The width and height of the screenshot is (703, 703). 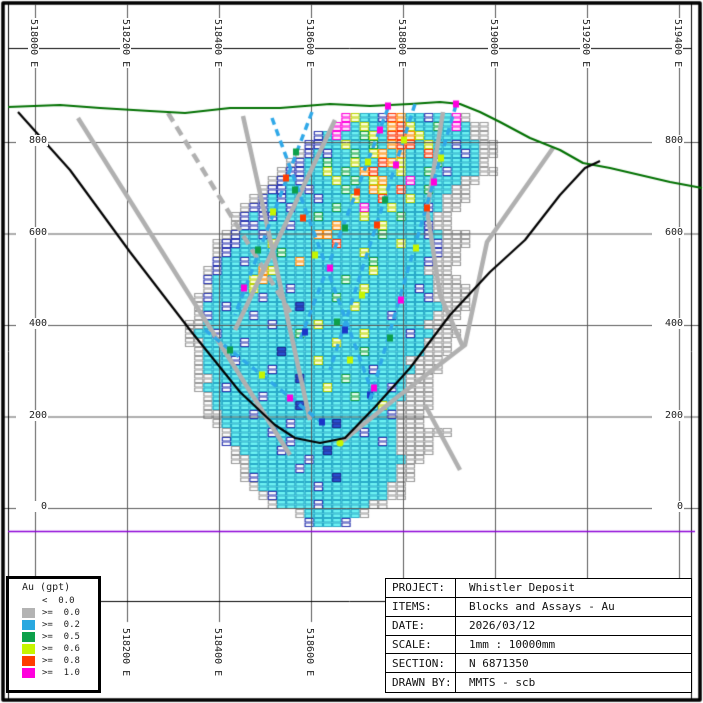 I want to click on legend-entry: >= 1.0, so click(x=53, y=673).